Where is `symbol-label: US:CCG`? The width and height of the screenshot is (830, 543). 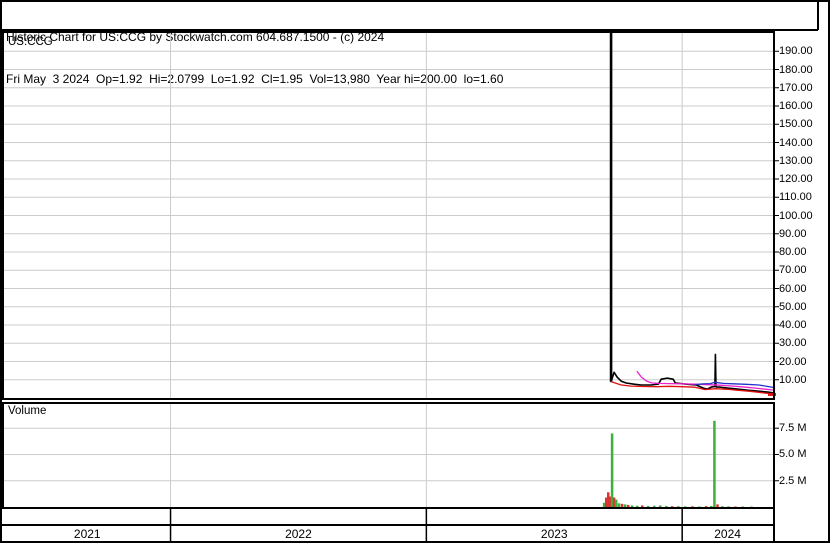 symbol-label: US:CCG is located at coordinates (30, 42).